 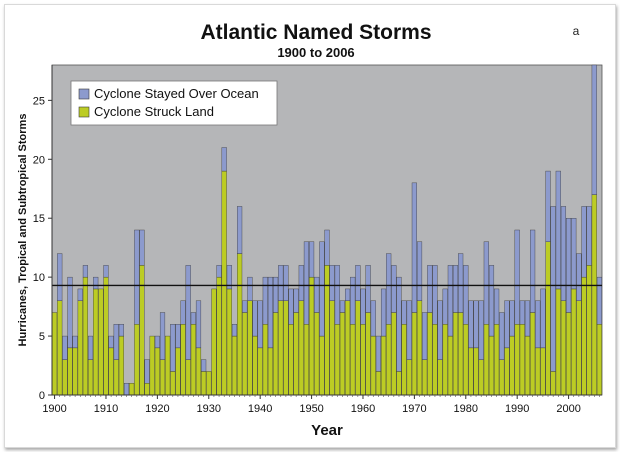 What do you see at coordinates (152, 365) in the screenshot?
I see `bar-land-1919` at bounding box center [152, 365].